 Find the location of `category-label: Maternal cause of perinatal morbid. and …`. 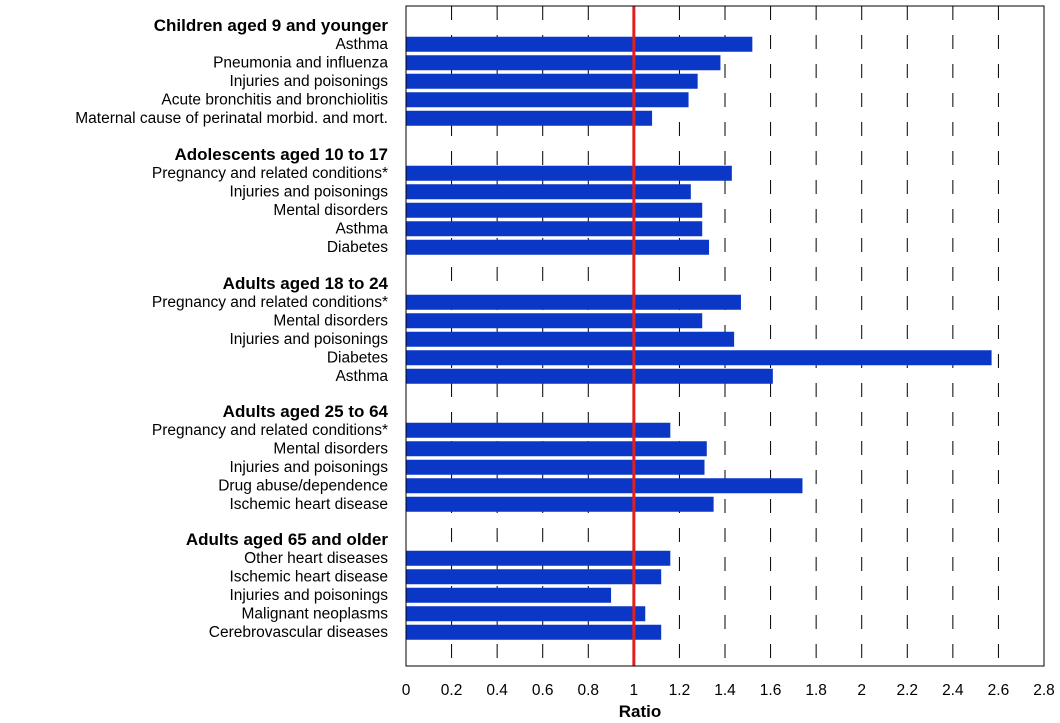

category-label: Maternal cause of perinatal morbid. and … is located at coordinates (231, 118).